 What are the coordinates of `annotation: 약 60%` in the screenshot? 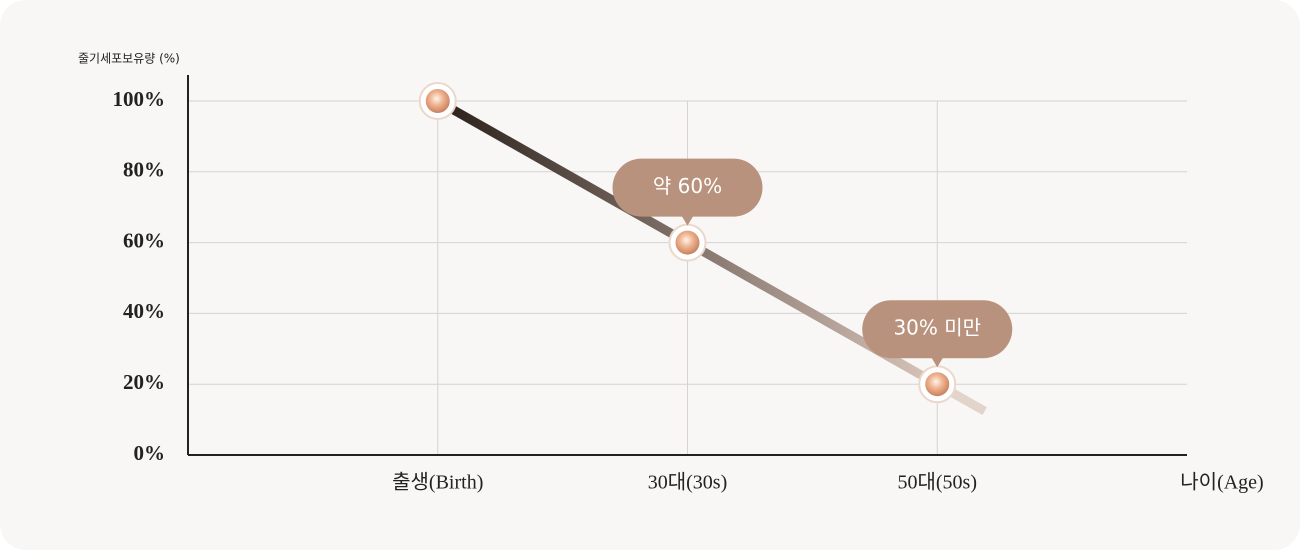 It's located at (687, 192).